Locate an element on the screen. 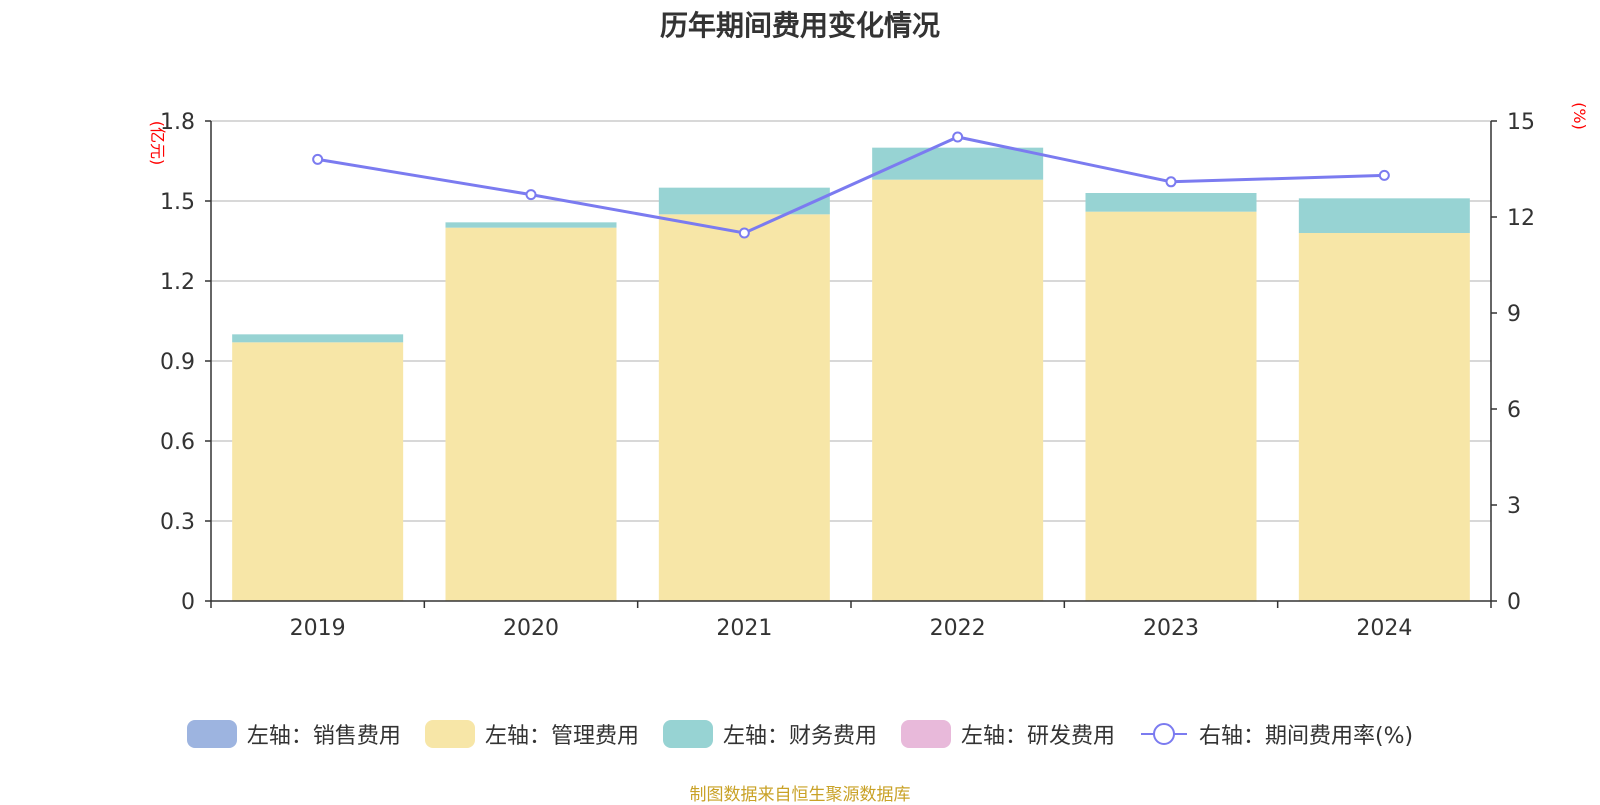 The image size is (1600, 805). right-axis-unit: (%) is located at coordinates (1579, 116).